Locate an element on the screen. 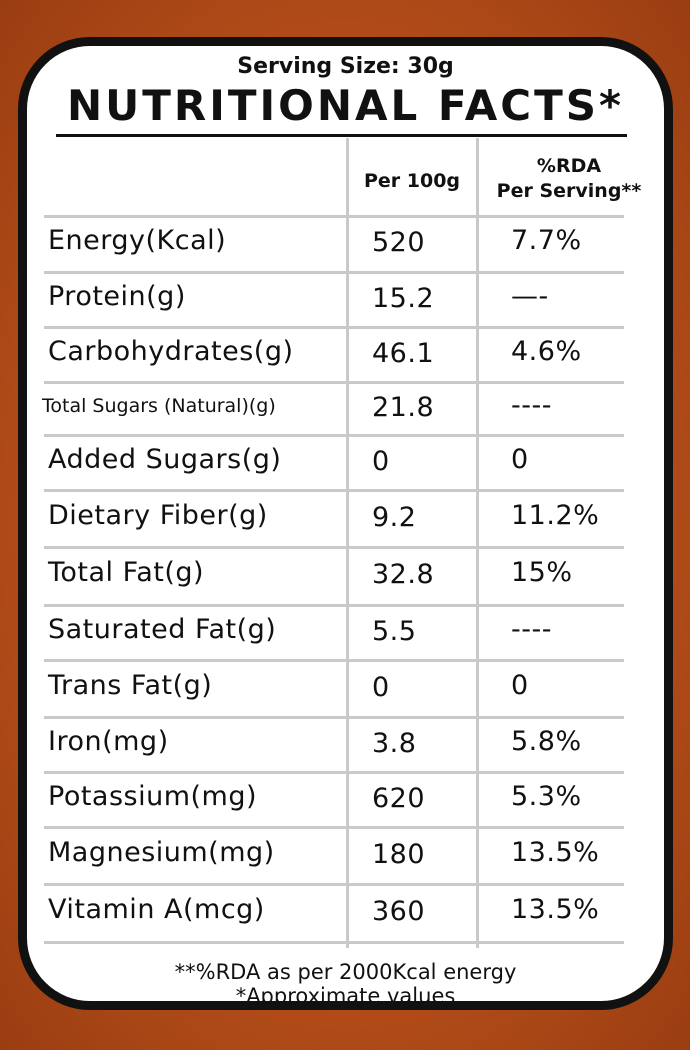 This screenshot has width=690, height=1050. per-100g-value: 15.2 is located at coordinates (403, 298).